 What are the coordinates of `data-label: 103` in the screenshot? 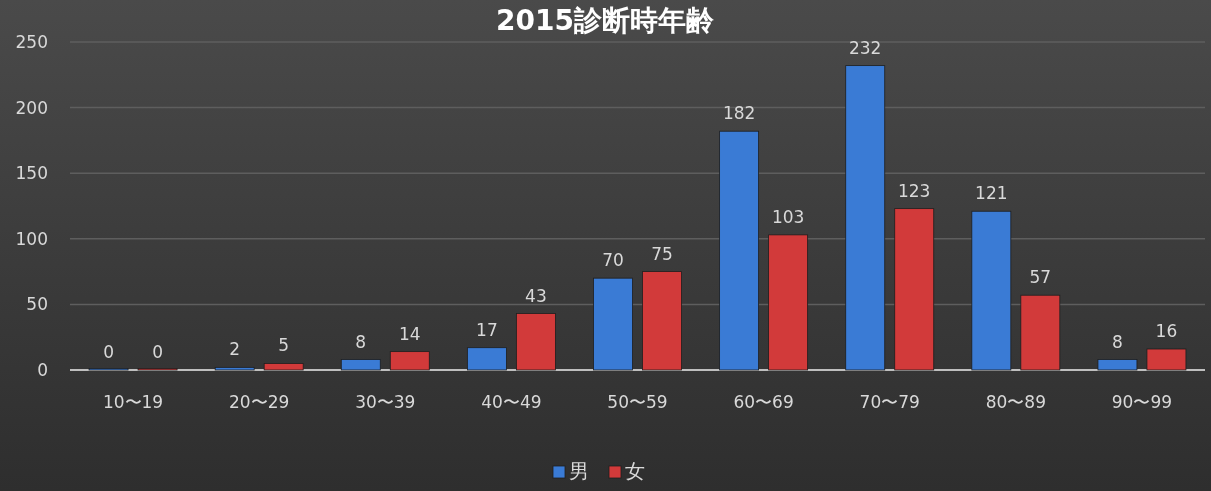 It's located at (788, 216).